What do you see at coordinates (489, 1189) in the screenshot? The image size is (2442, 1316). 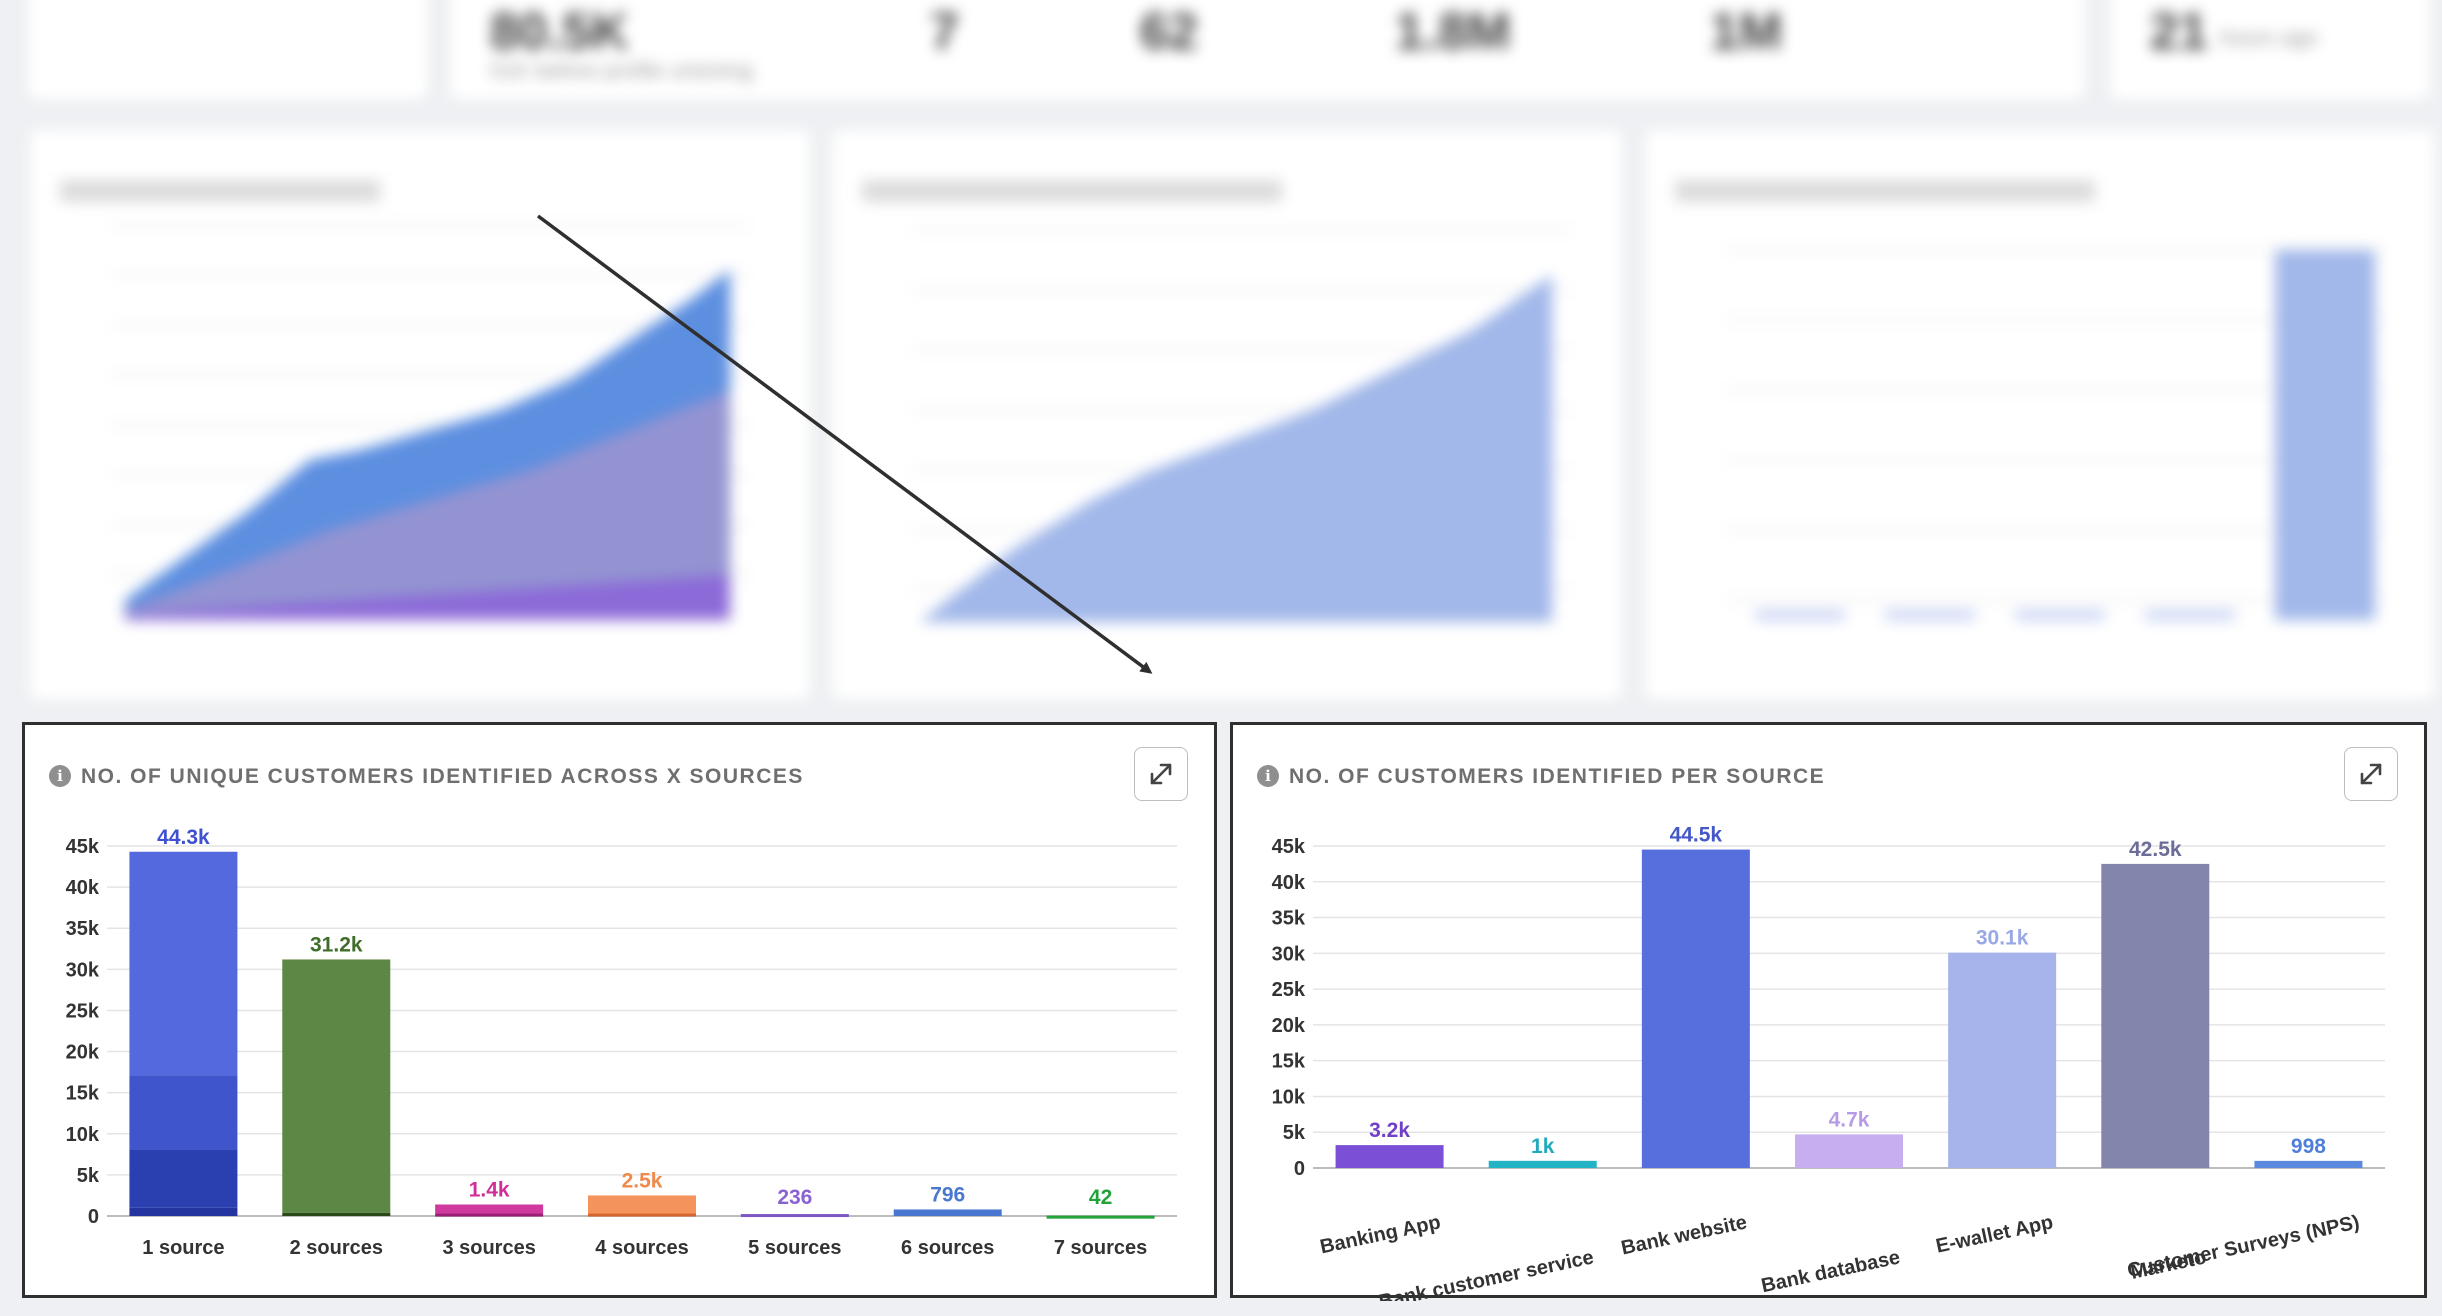 I see `data-label: 1.4k` at bounding box center [489, 1189].